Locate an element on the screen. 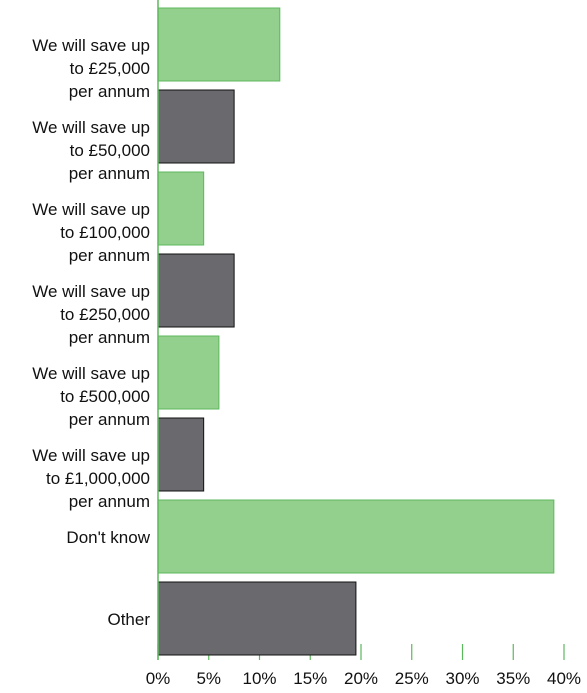  x-tick-label: 25% is located at coordinates (411, 678).